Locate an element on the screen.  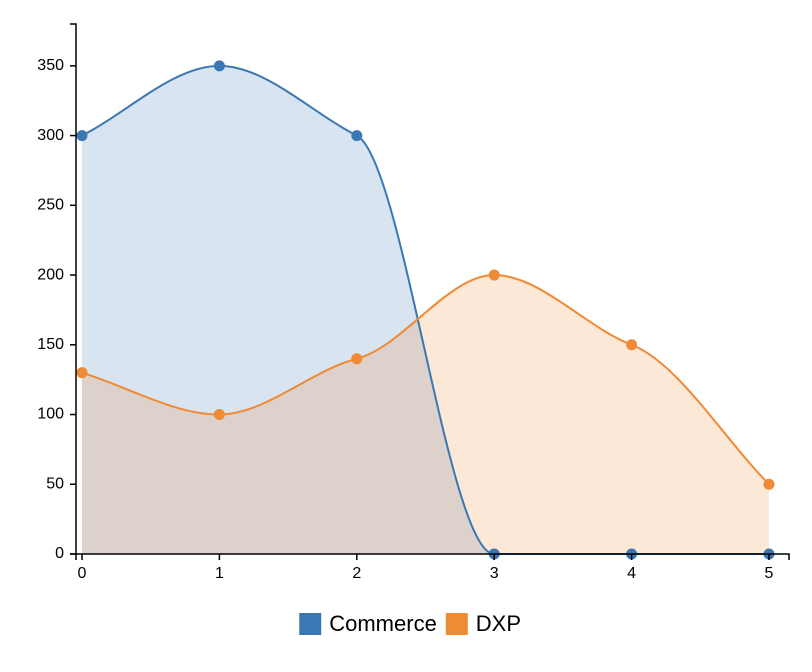
y-tick-label-0: 0 is located at coordinates (59, 553).